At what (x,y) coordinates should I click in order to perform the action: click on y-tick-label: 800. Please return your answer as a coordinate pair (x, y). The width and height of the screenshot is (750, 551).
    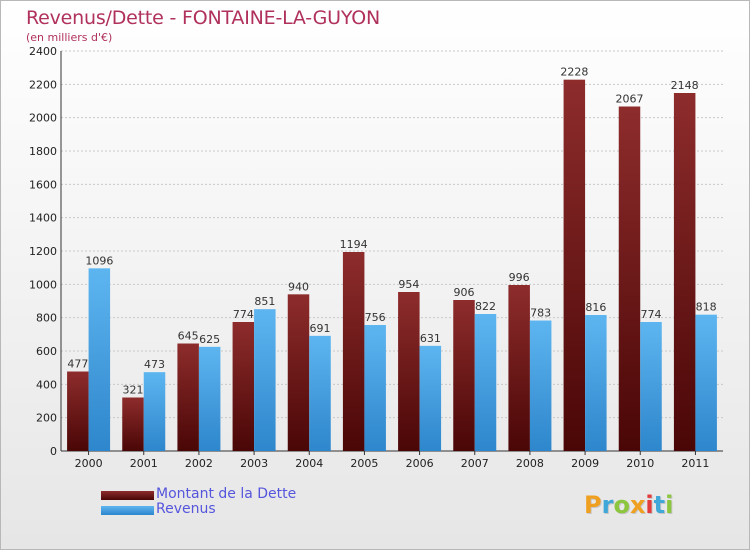
    Looking at the image, I should click on (46, 318).